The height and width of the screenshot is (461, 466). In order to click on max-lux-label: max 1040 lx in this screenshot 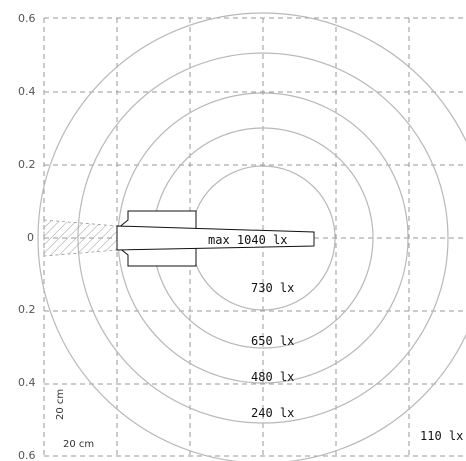, I will do `click(247, 240)`.